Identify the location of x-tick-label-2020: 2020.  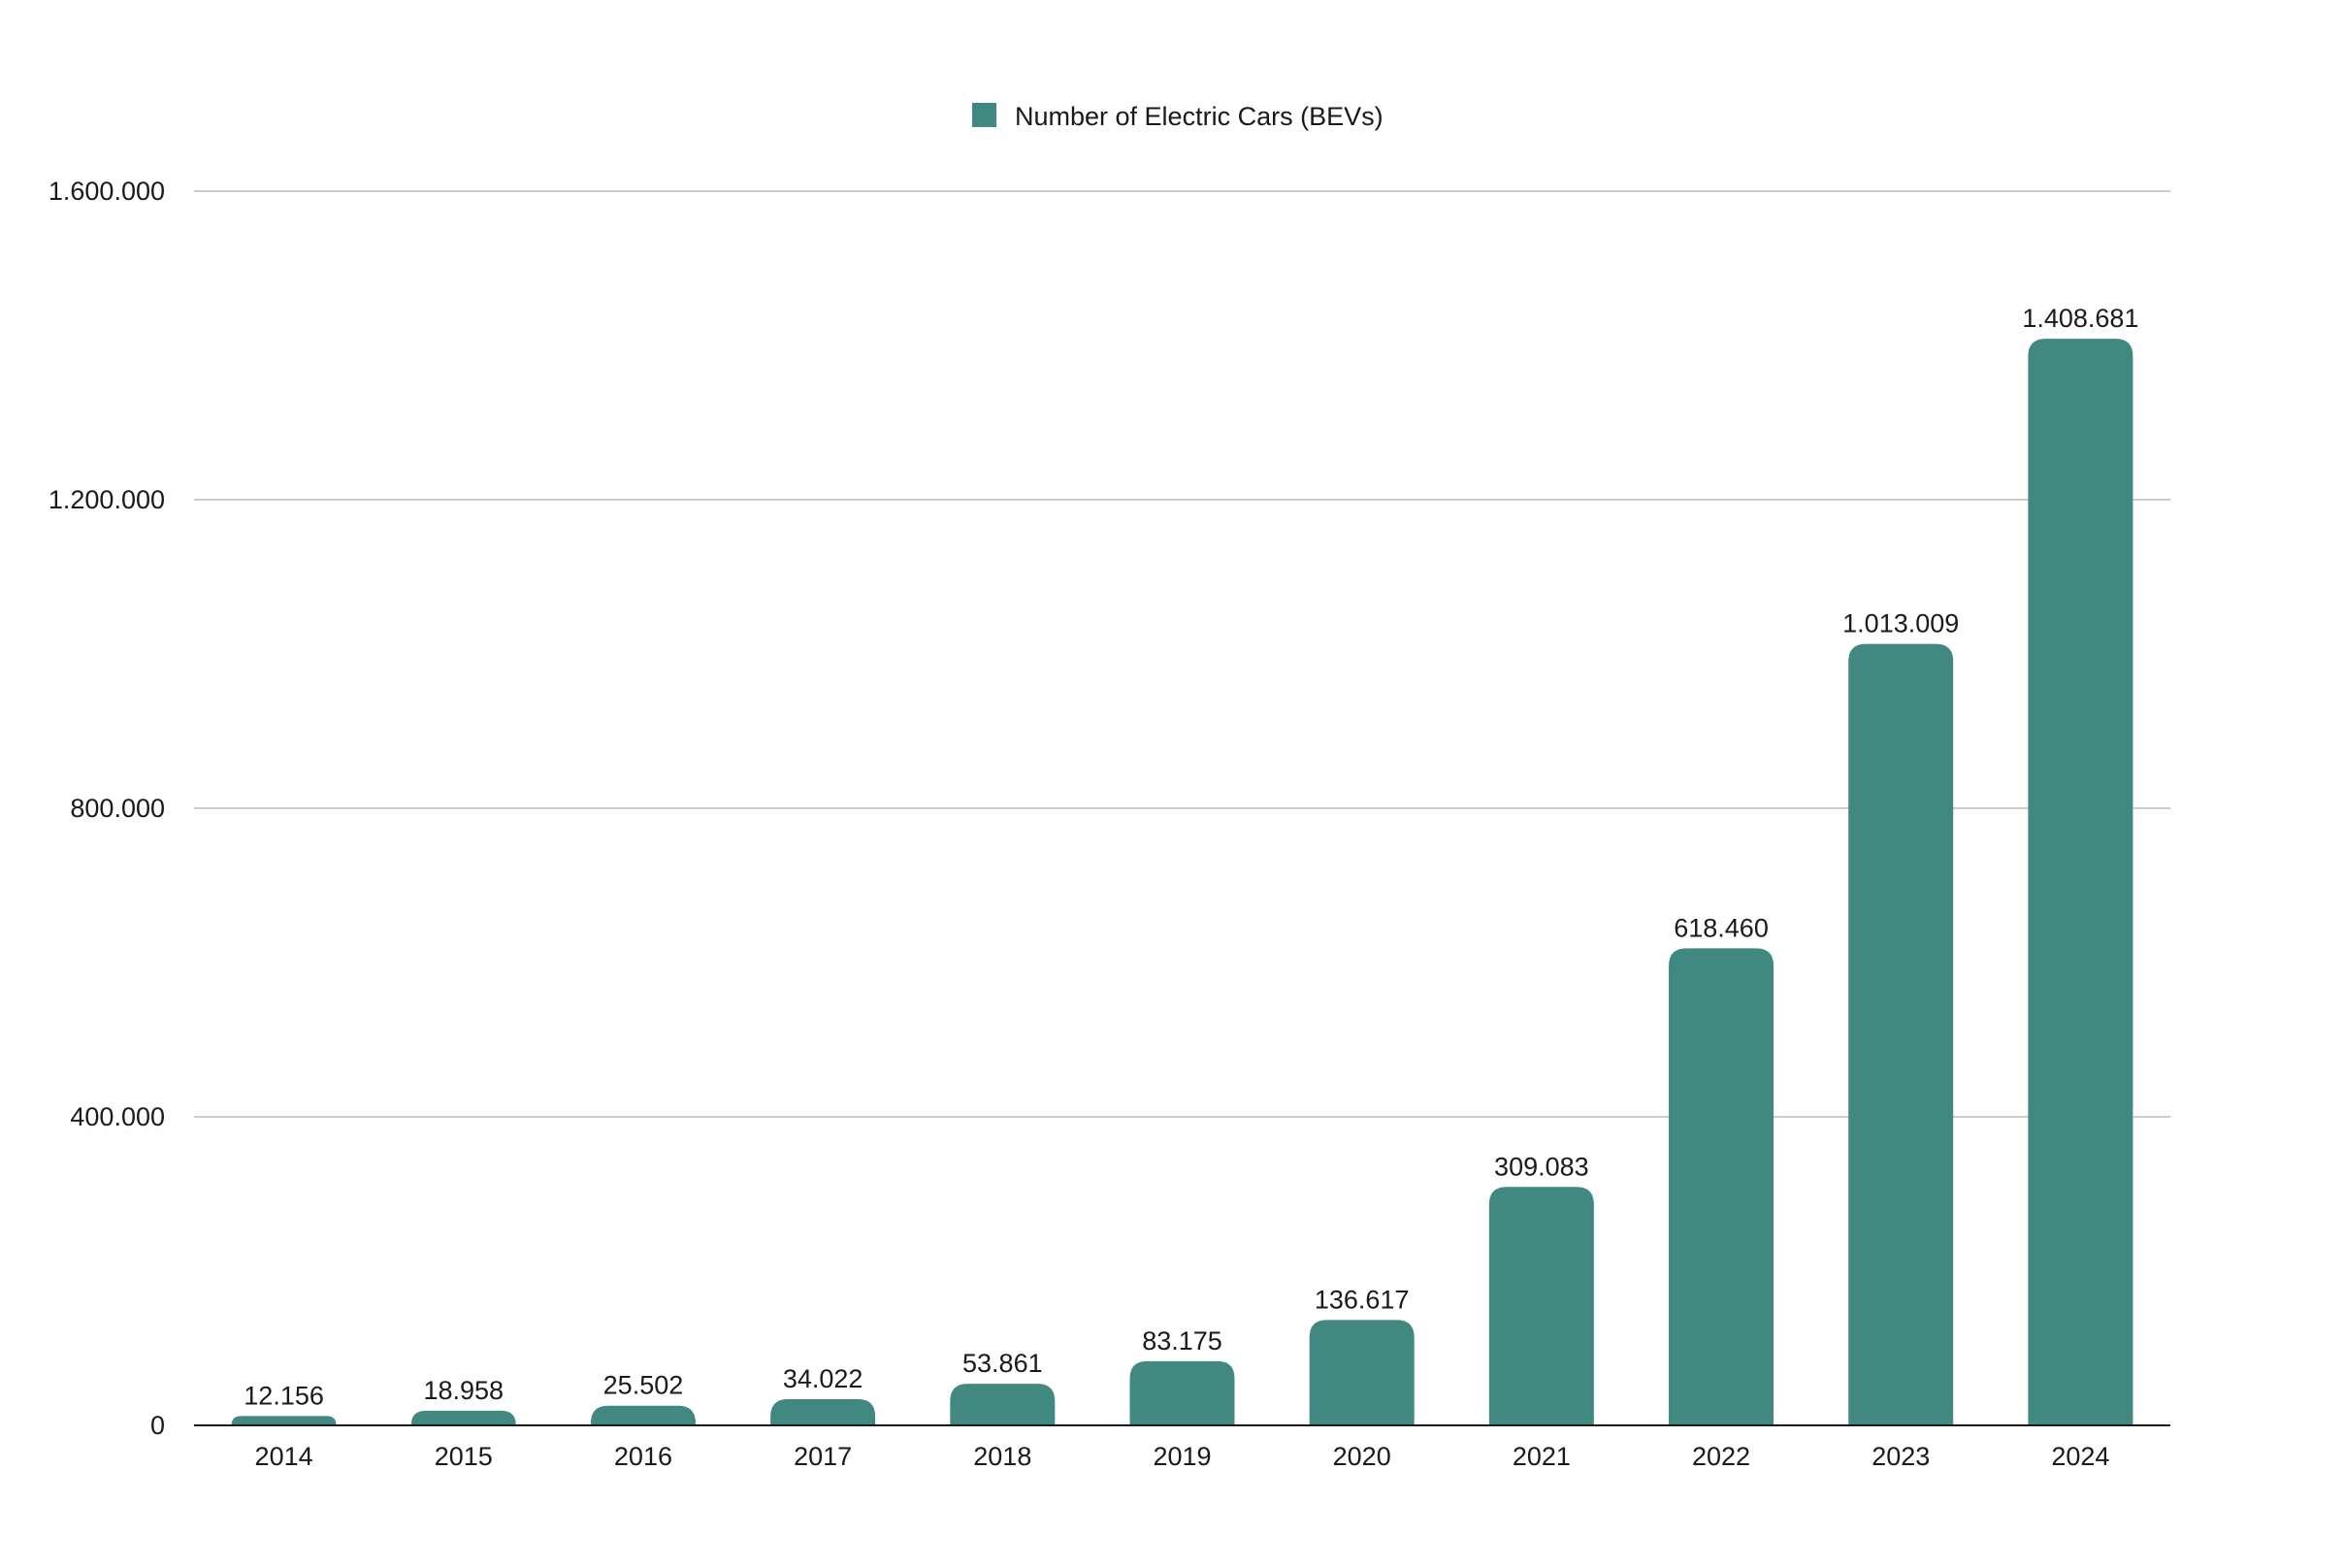
(1362, 1456).